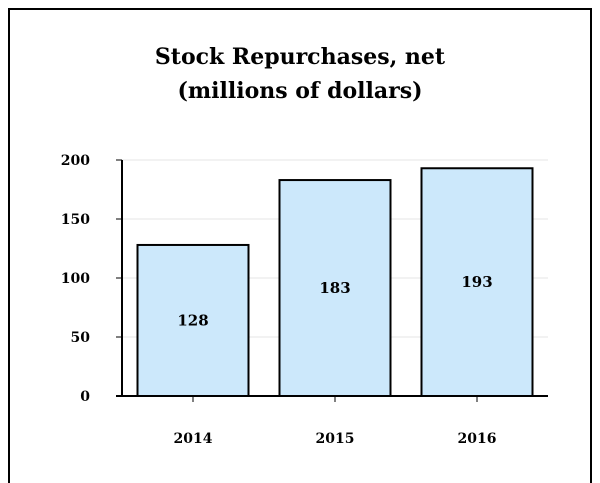  What do you see at coordinates (85, 397) in the screenshot?
I see `y-tick-label-0: 0` at bounding box center [85, 397].